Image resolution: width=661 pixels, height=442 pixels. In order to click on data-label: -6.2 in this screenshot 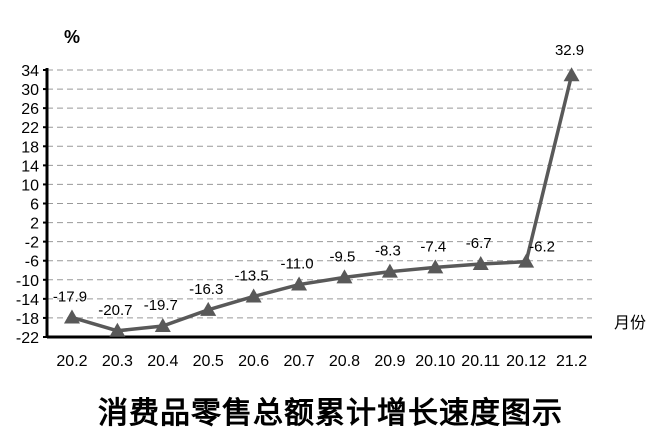, I will do `click(542, 247)`.